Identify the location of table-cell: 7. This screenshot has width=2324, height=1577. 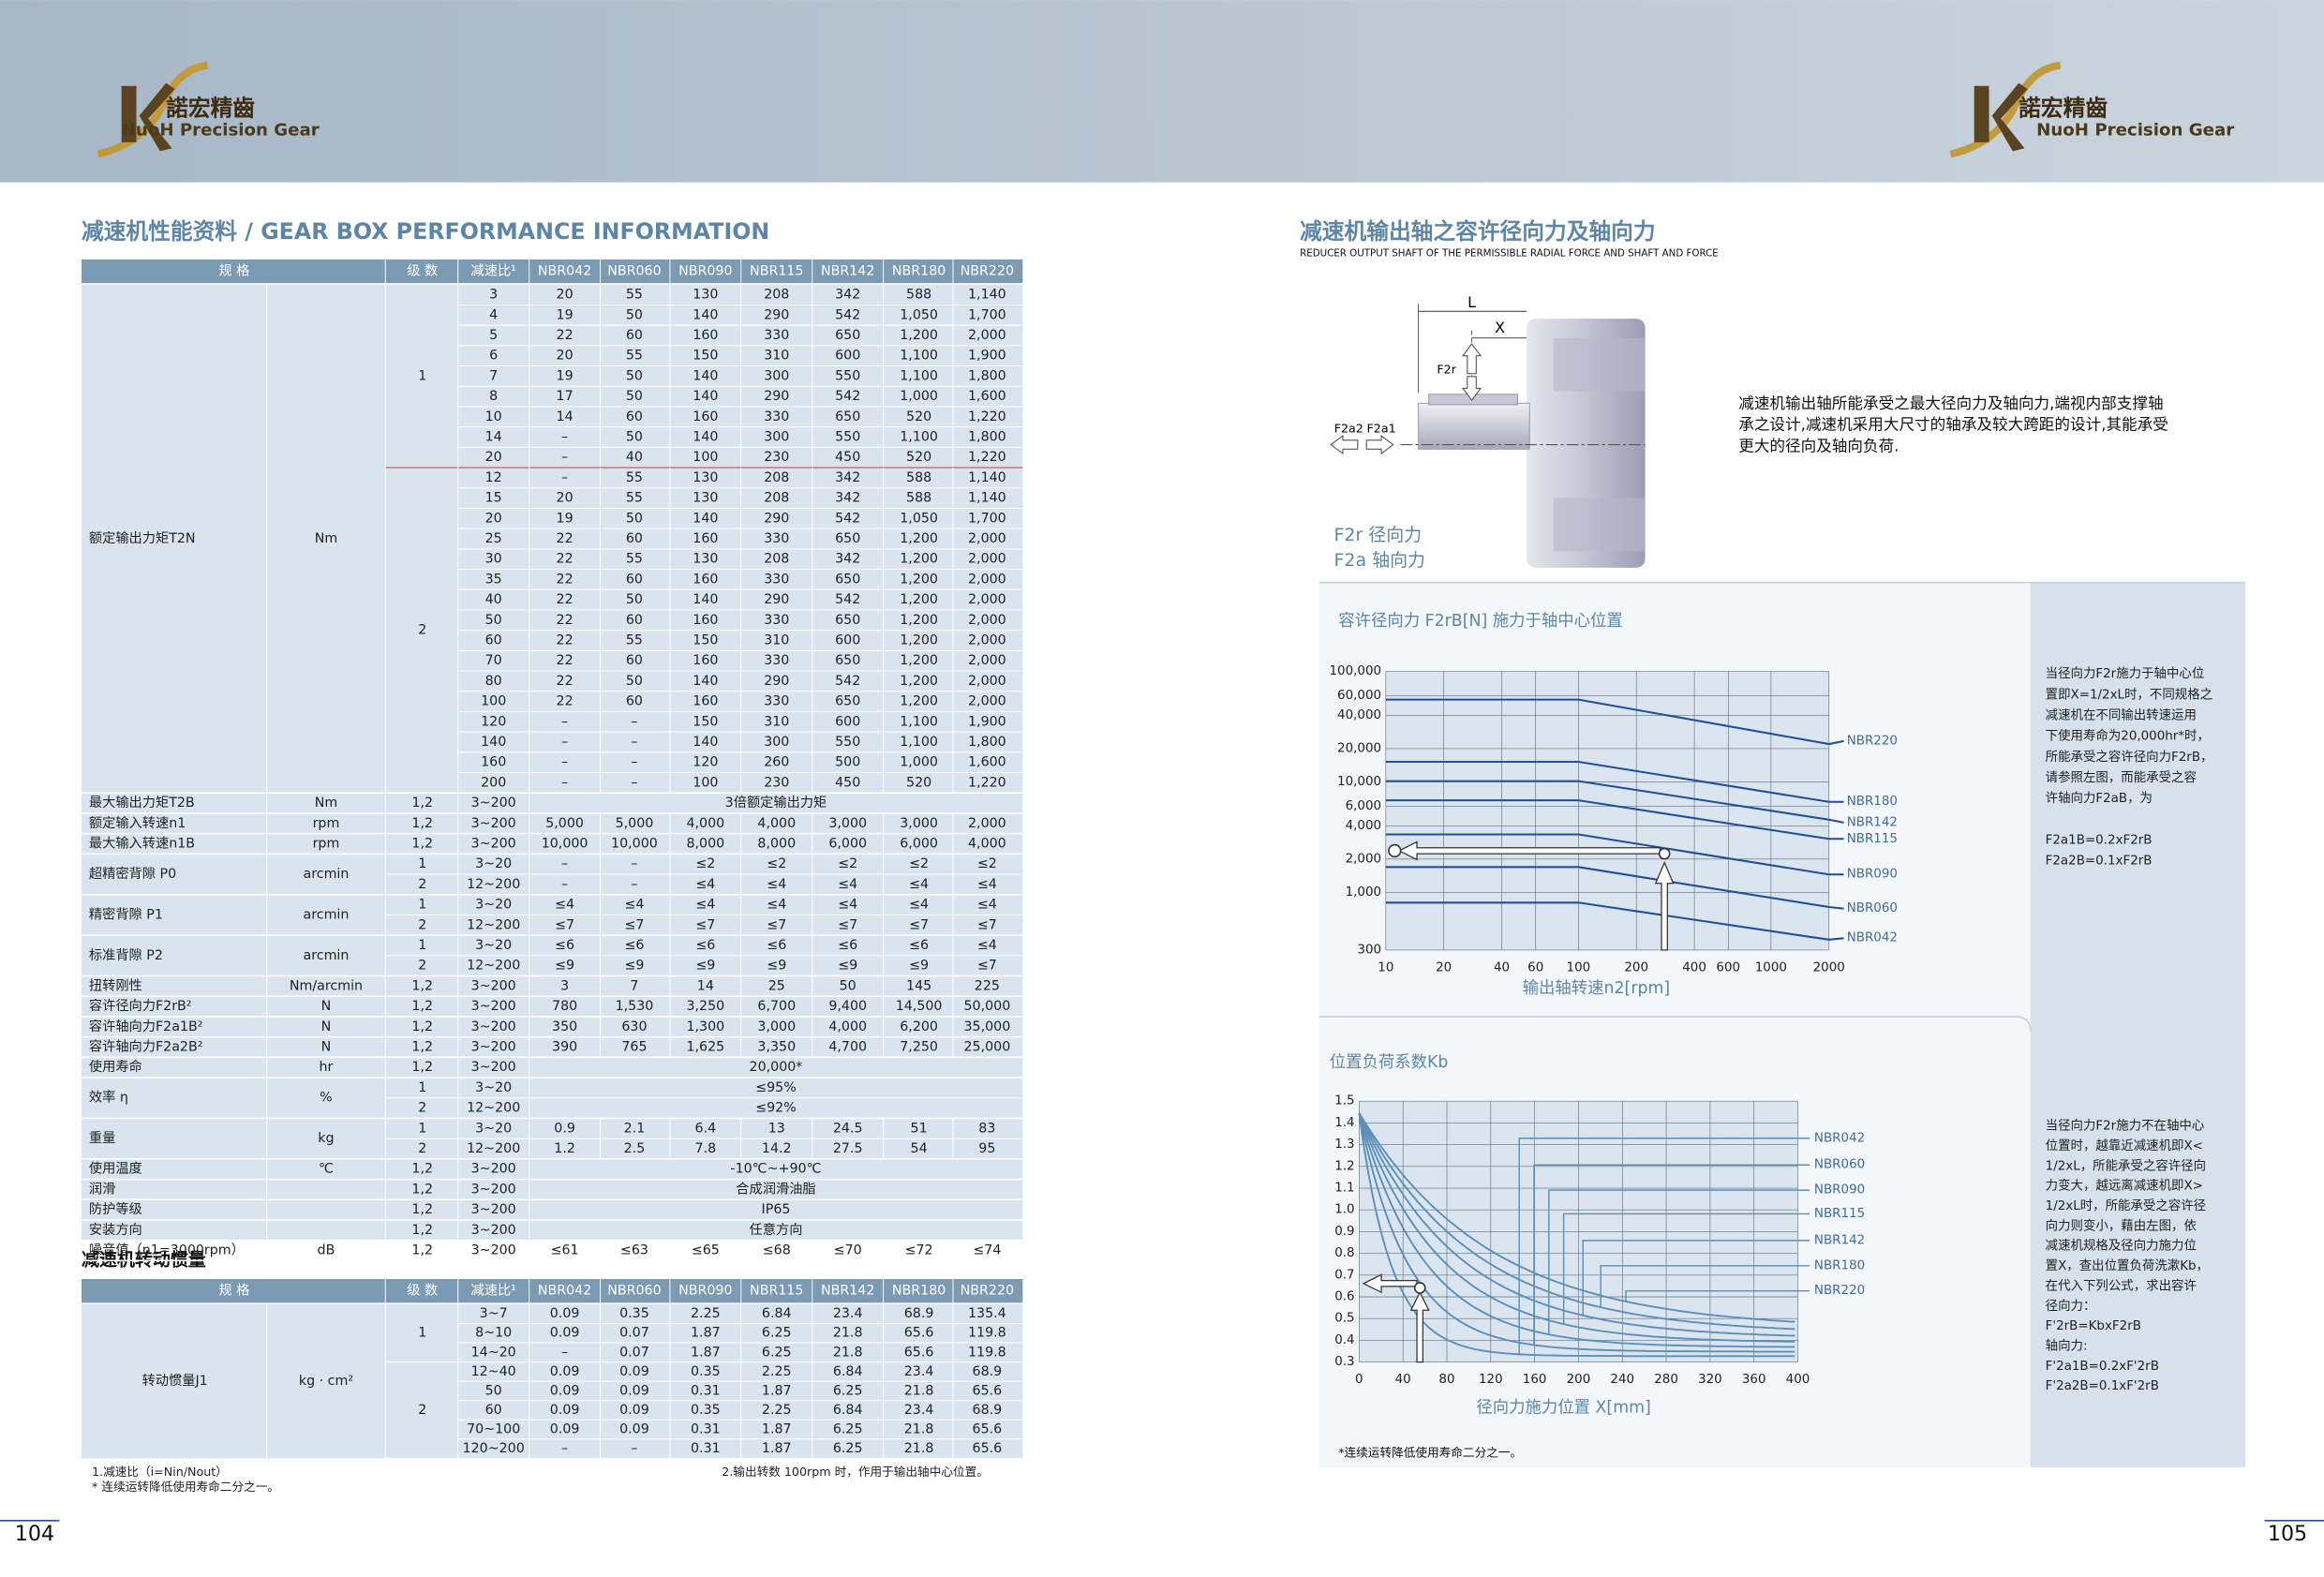
(493, 376).